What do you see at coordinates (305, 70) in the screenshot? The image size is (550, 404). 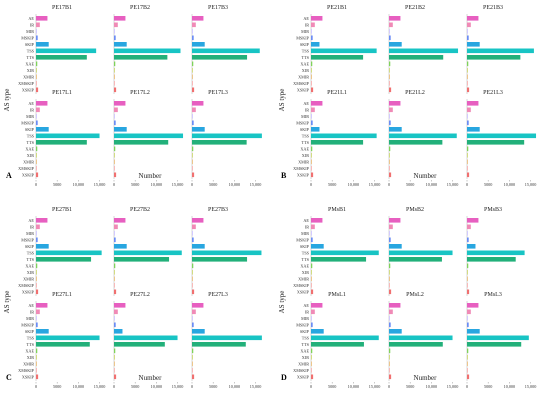 I see `category-label: XIR` at bounding box center [305, 70].